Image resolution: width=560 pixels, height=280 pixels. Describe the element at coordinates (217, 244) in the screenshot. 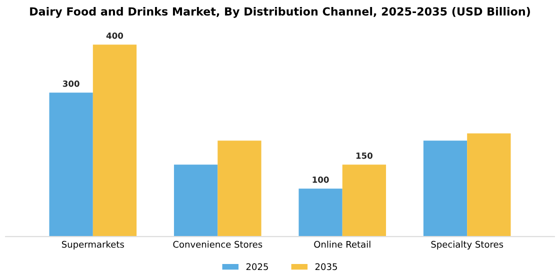

I see `x-tick-label: Convenience Stores` at that location.